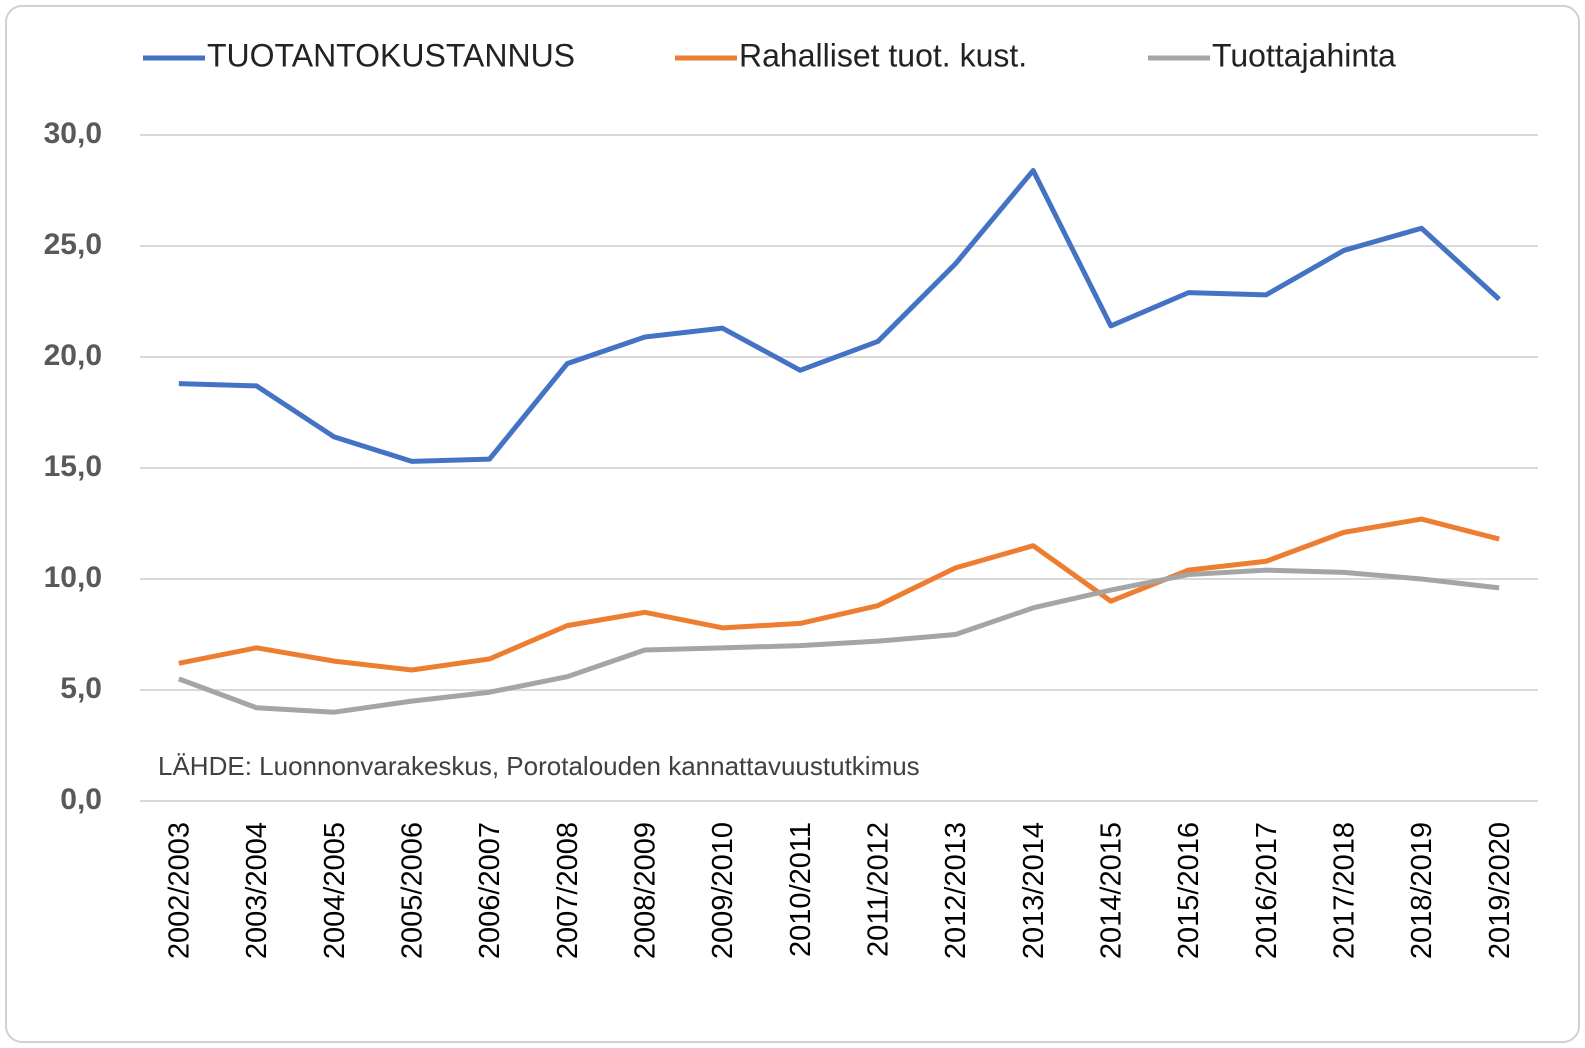 This screenshot has height=1048, width=1585. Describe the element at coordinates (801, 889) in the screenshot. I see `x-tick-label: 2010/2011` at that location.